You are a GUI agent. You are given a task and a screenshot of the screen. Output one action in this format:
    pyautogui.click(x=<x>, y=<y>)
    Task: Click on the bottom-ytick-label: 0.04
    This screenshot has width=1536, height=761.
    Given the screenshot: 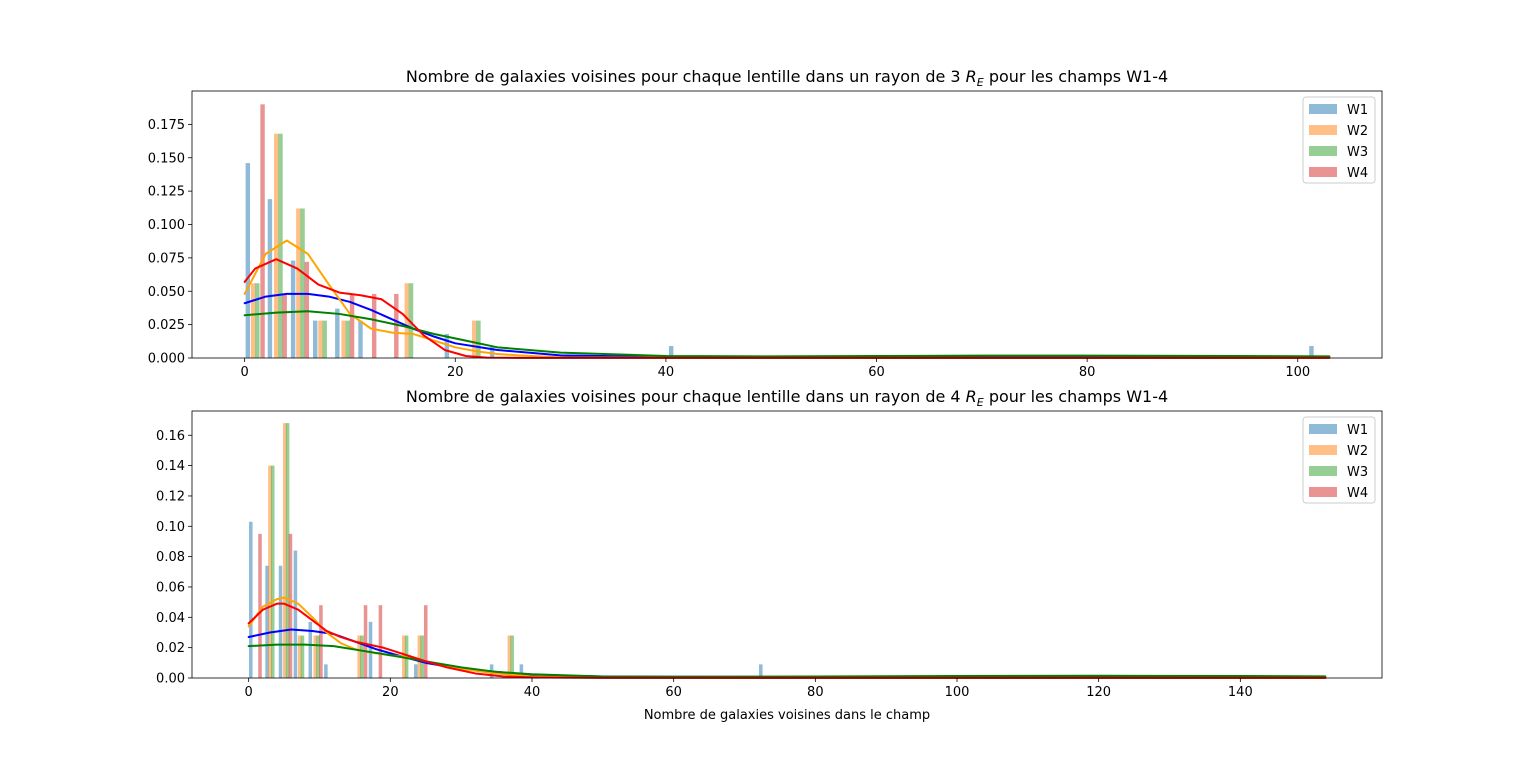 What is the action you would take?
    pyautogui.click(x=170, y=618)
    